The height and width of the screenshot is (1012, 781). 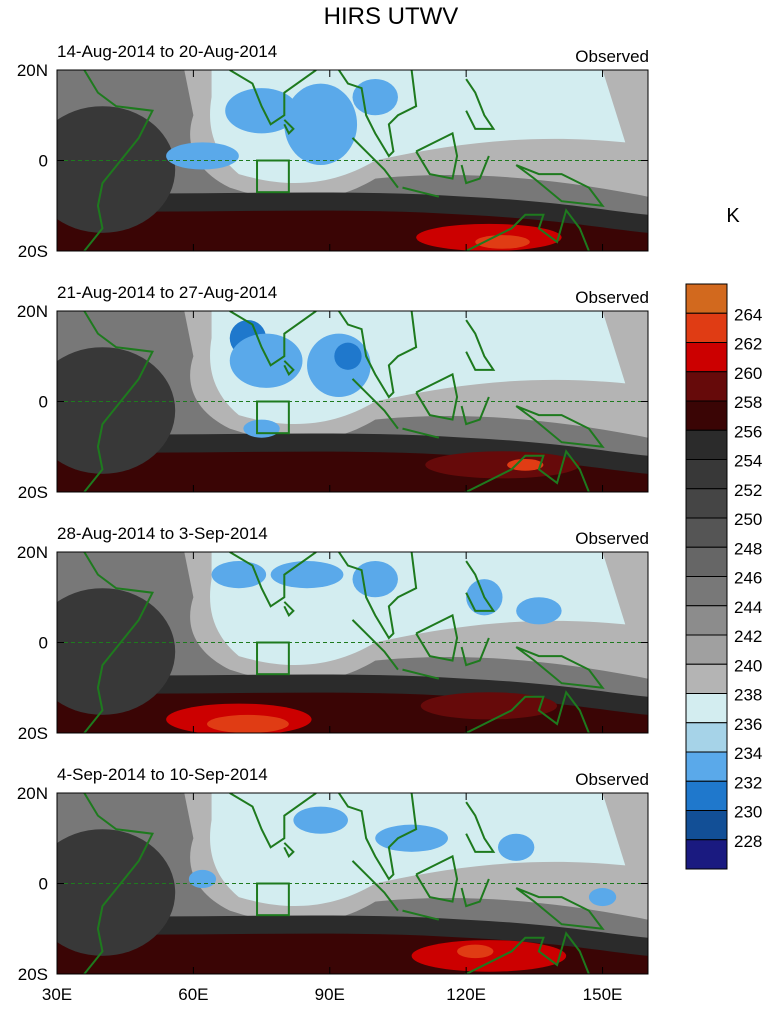 I want to click on colorbar-tick-label: 248, so click(x=748, y=548).